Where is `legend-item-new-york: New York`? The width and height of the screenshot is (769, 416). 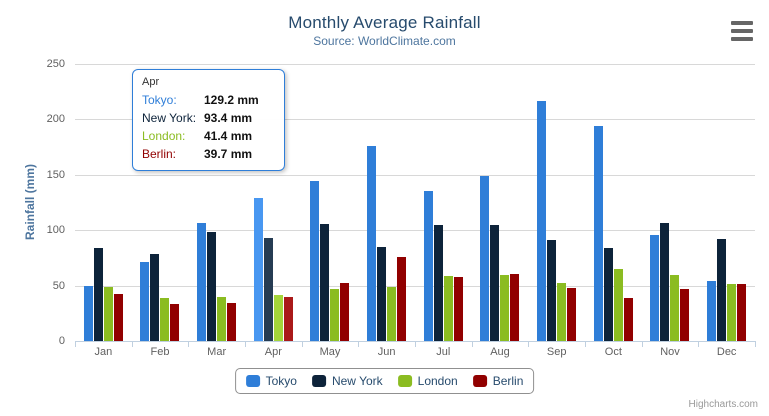 legend-item-new-york: New York is located at coordinates (347, 381).